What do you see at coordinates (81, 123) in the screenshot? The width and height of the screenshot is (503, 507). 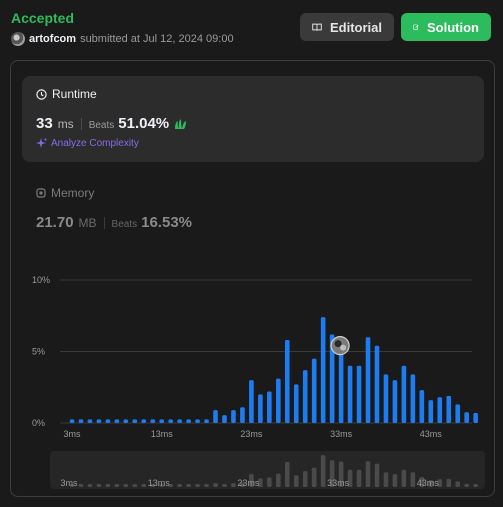 I see `divider` at bounding box center [81, 123].